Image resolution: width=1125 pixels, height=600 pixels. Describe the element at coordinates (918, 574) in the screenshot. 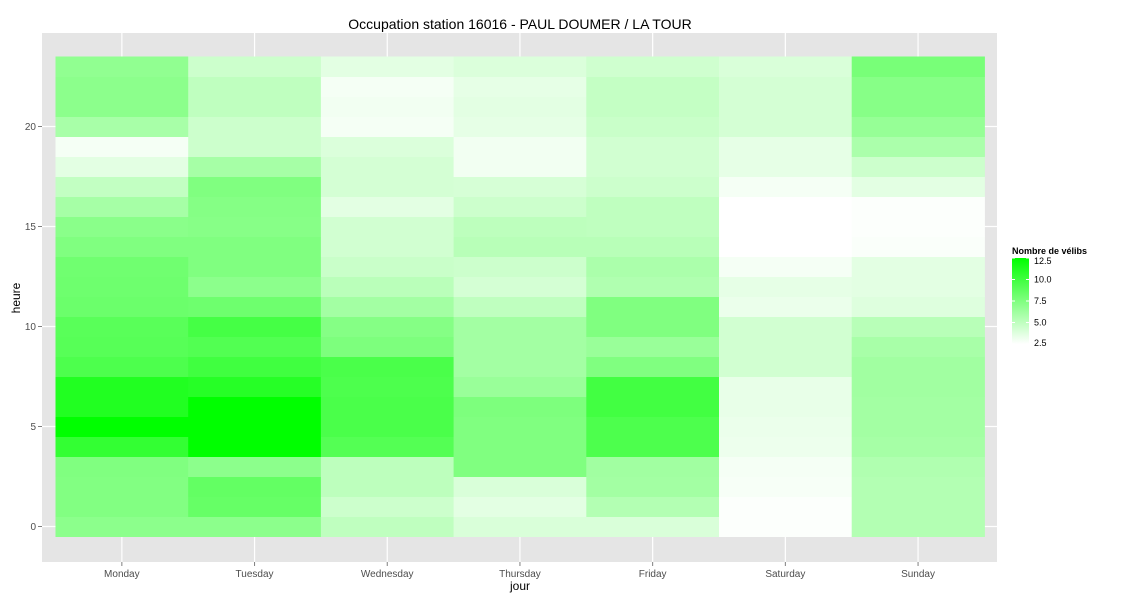

I see `x-tick-label: Sunday` at that location.